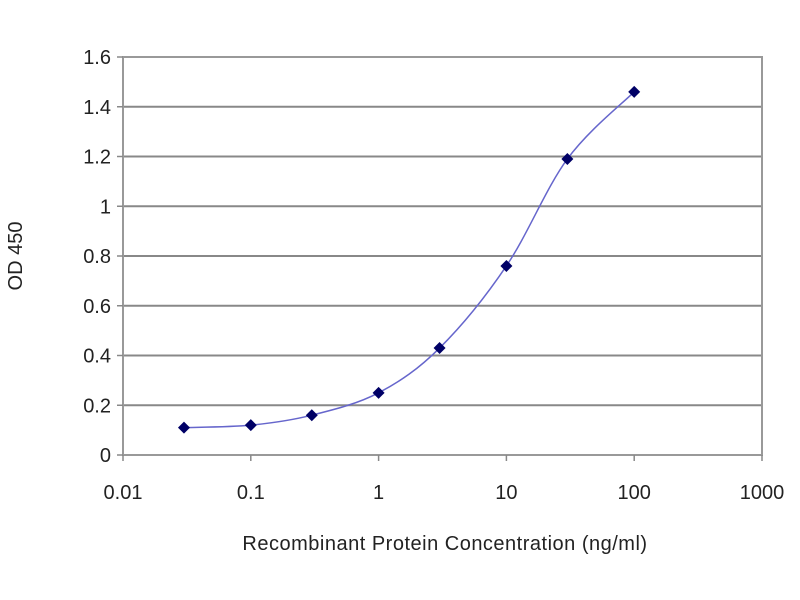 This screenshot has width=800, height=600. What do you see at coordinates (97, 307) in the screenshot?
I see `y-tick-label: 0.6` at bounding box center [97, 307].